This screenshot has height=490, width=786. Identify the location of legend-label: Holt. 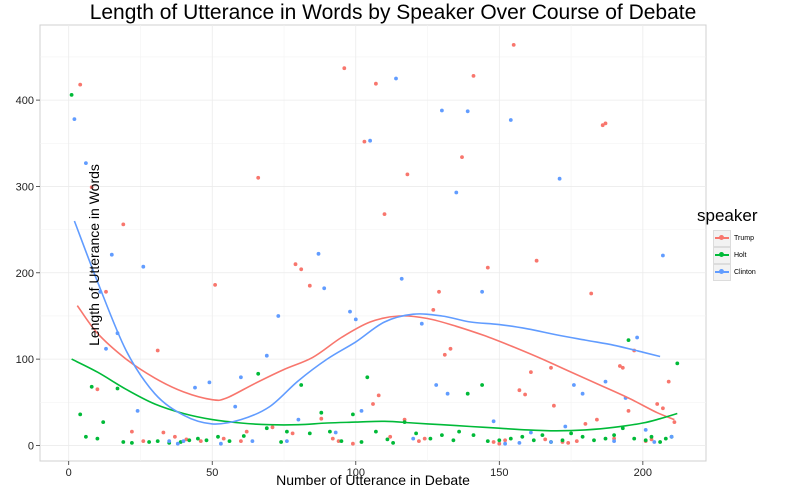
(740, 255).